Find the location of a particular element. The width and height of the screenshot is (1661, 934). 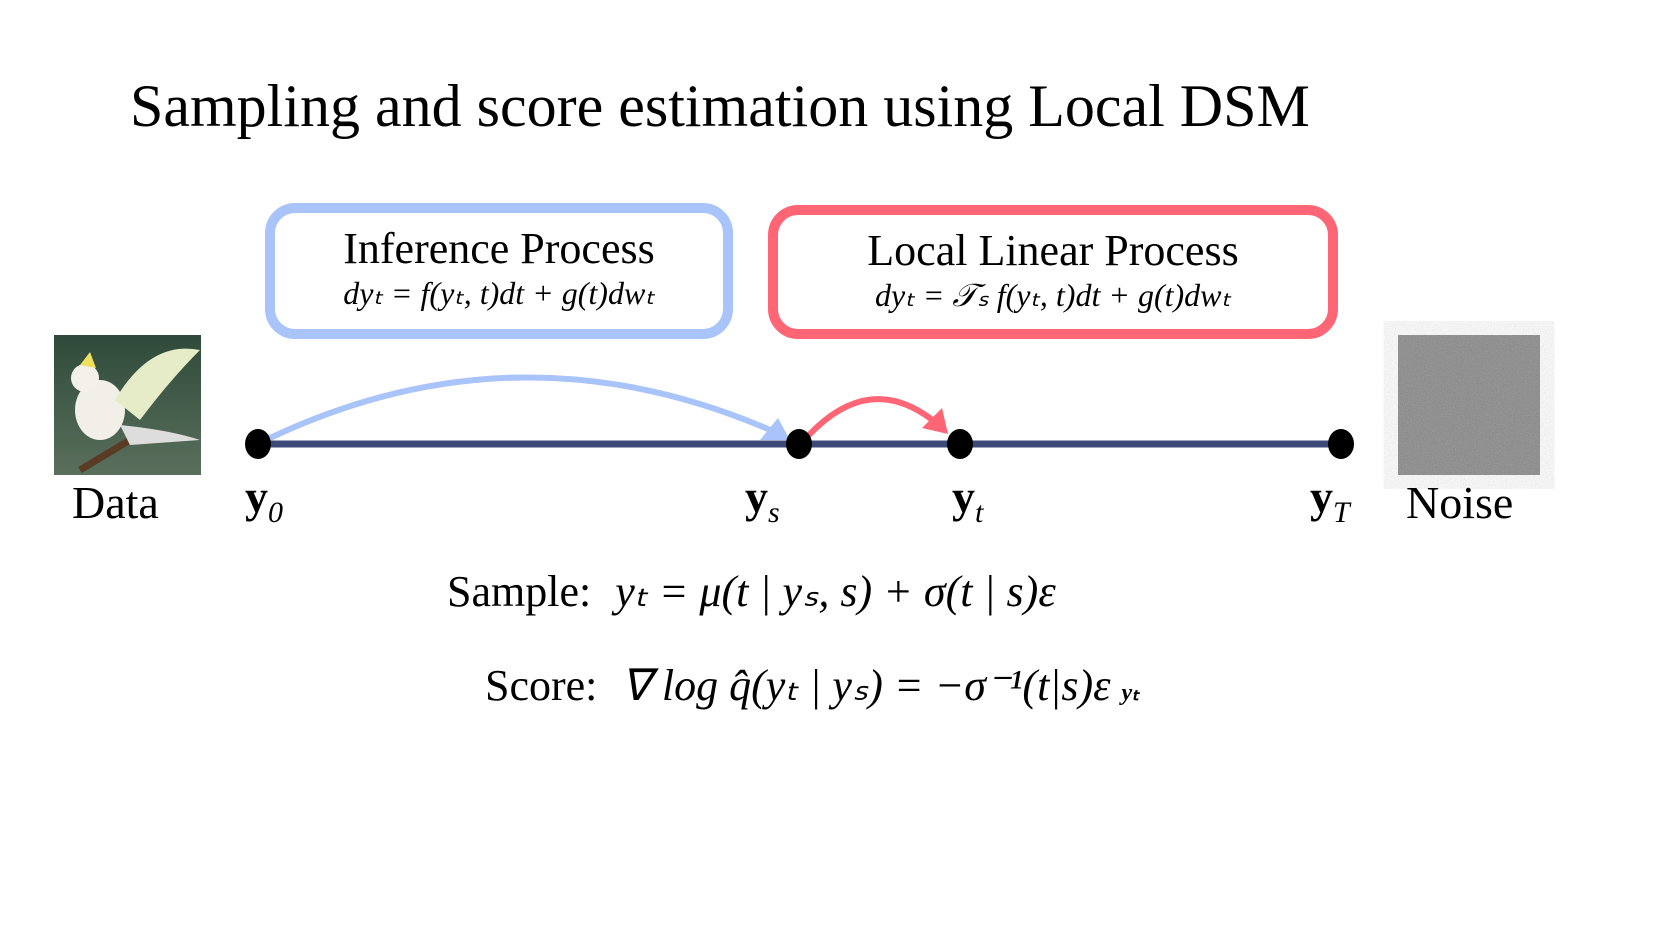

noise-label: Noise is located at coordinates (1460, 502).